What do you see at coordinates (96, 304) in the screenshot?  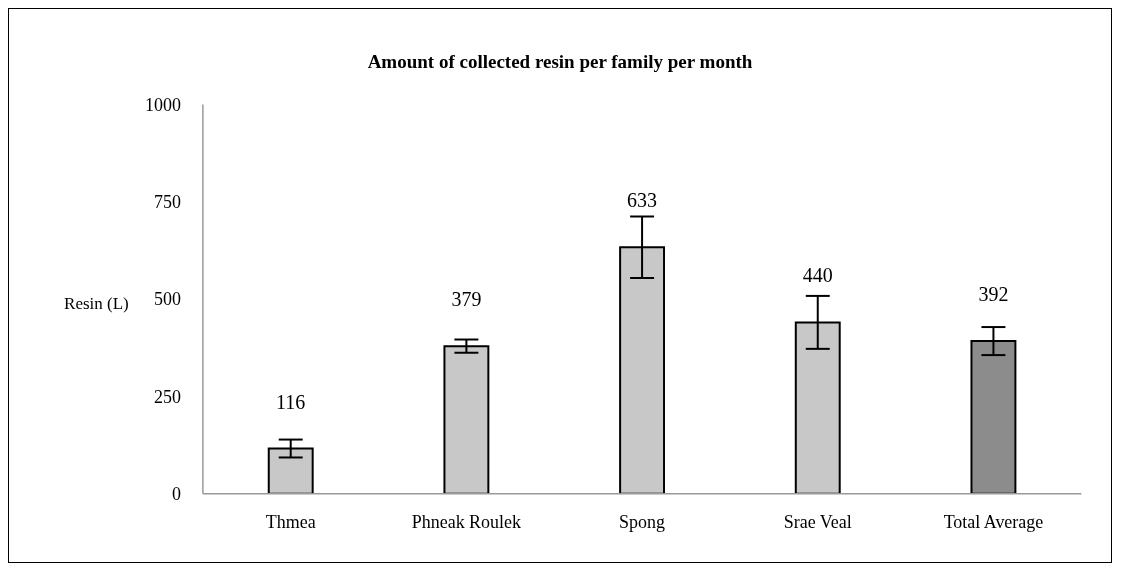 I see `y-axis-title: Resin (L)` at bounding box center [96, 304].